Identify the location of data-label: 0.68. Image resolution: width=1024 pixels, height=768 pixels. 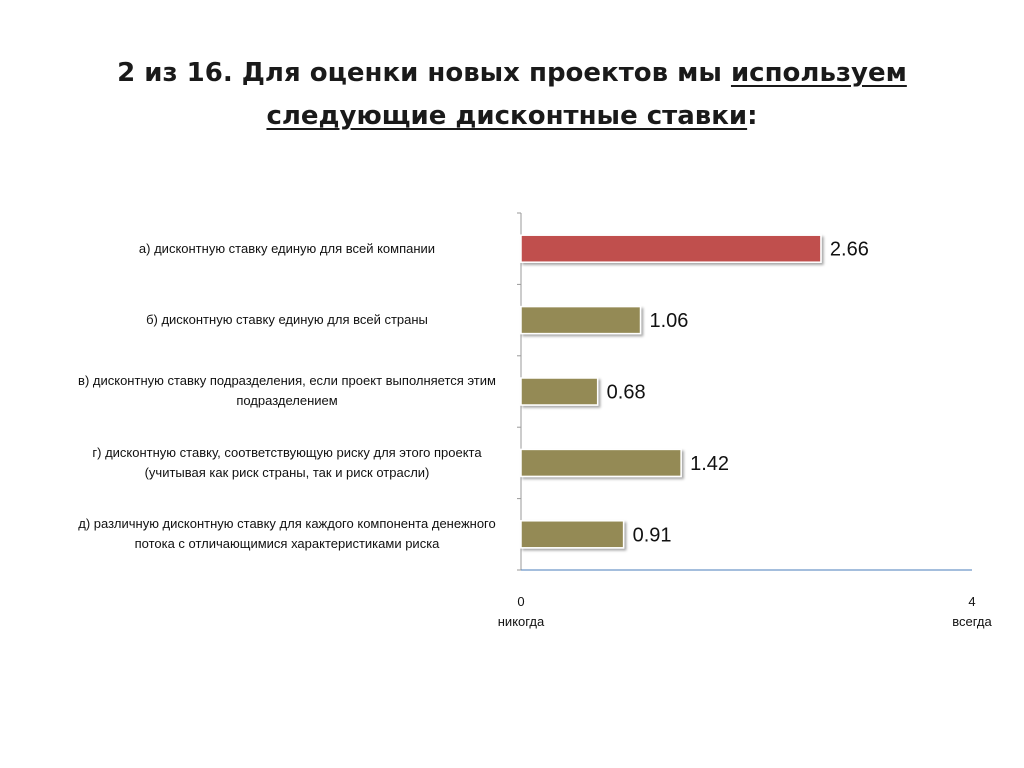
(626, 393).